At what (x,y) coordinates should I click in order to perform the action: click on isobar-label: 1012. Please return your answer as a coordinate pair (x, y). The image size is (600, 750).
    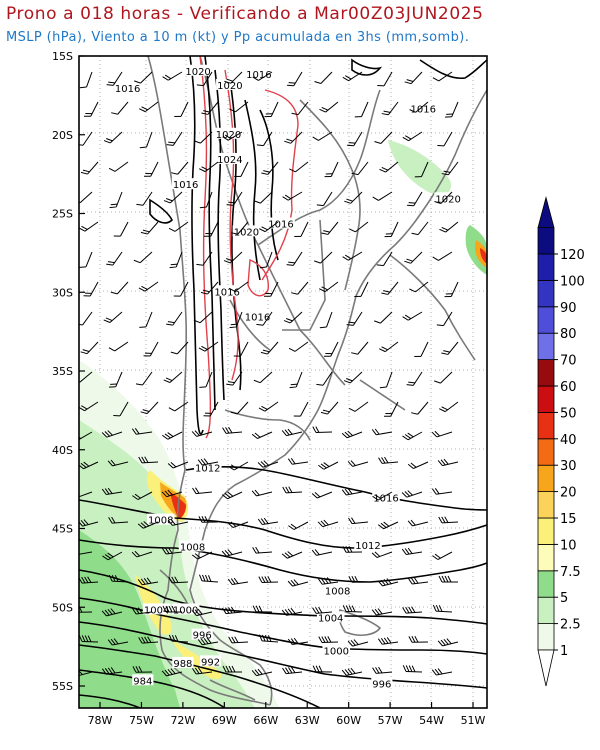
    Looking at the image, I should click on (367, 546).